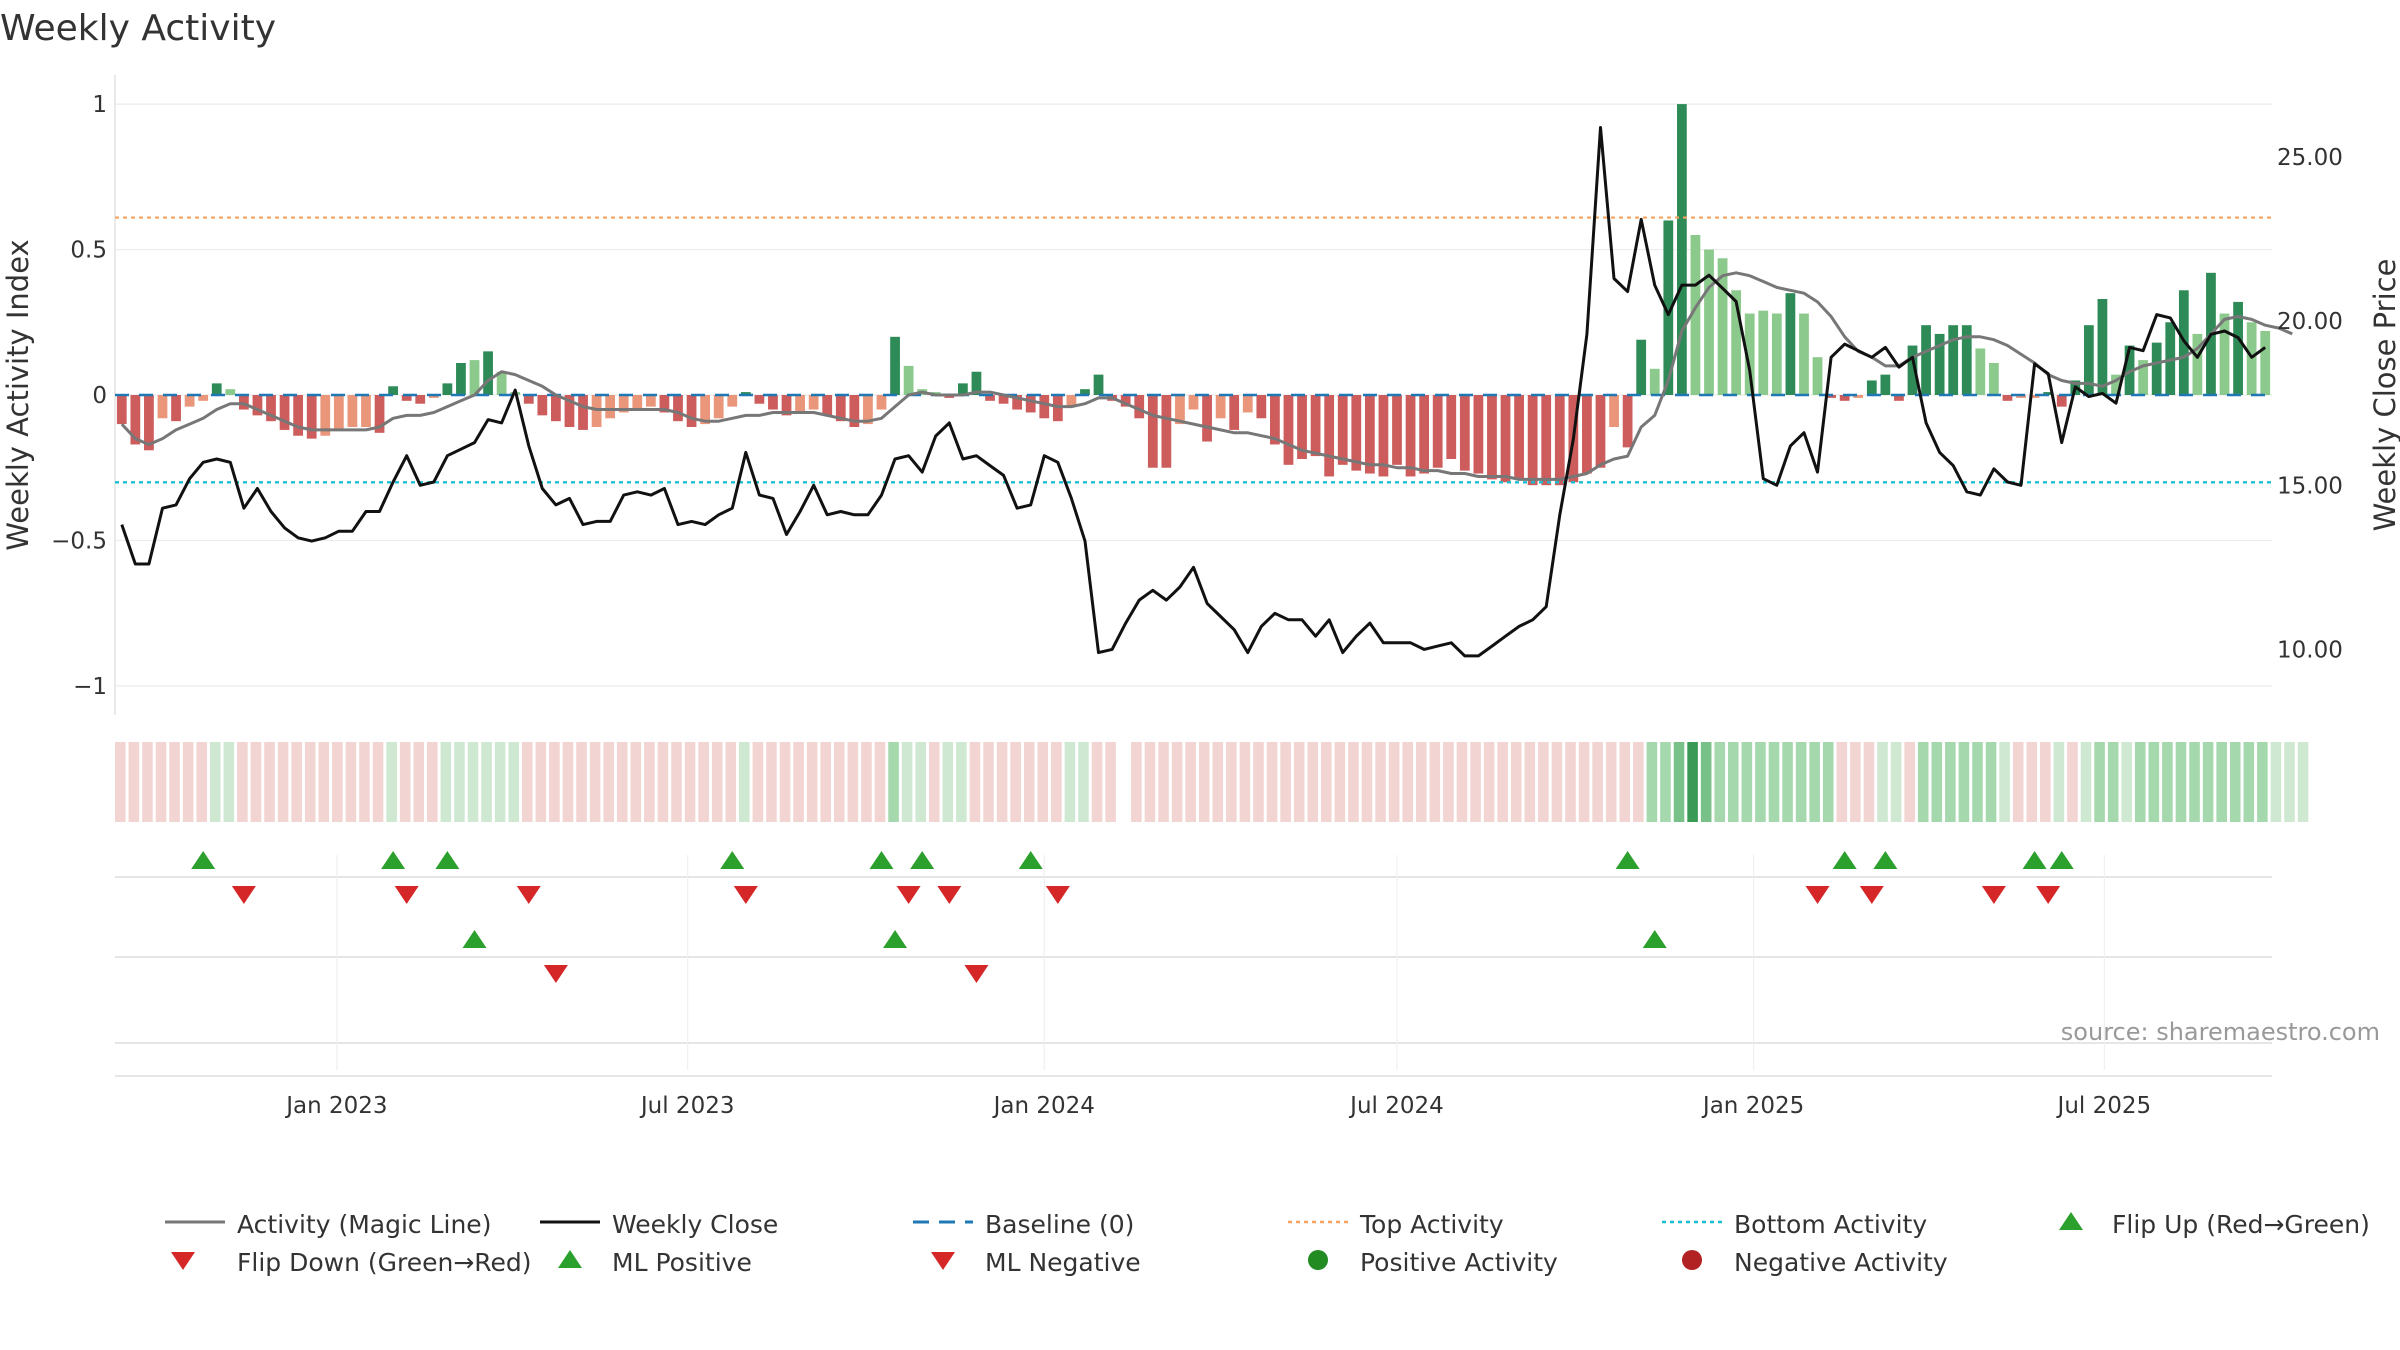 The width and height of the screenshot is (2400, 1350). What do you see at coordinates (2310, 158) in the screenshot?
I see `right-tick-label: 25.00` at bounding box center [2310, 158].